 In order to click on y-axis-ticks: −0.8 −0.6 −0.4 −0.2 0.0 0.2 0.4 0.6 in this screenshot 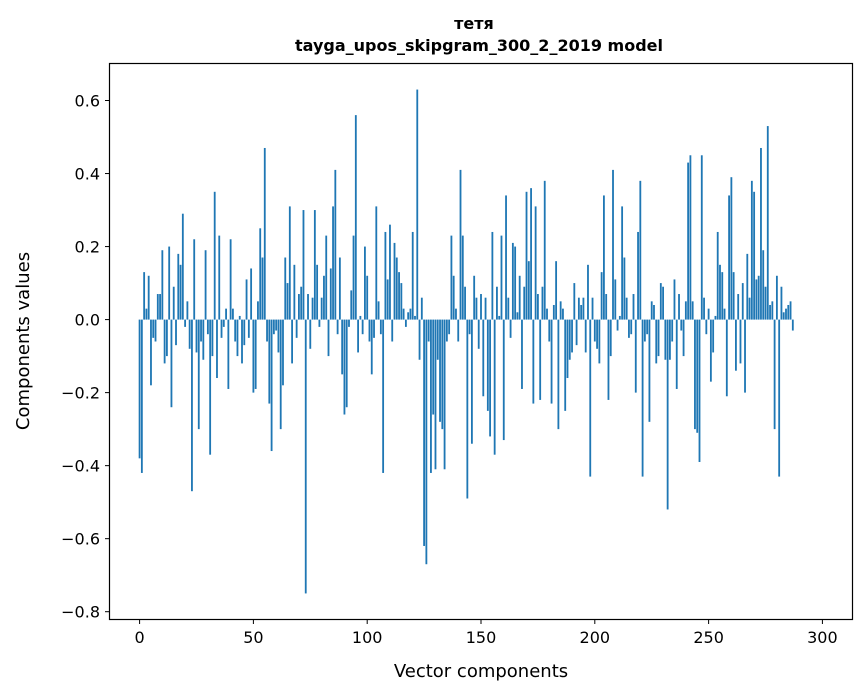, I will do `click(85, 357)`.